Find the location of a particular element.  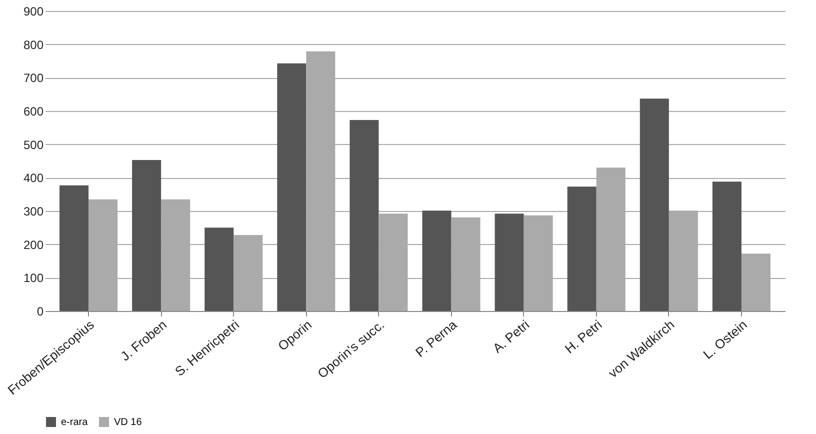

y-tick-label: 500 is located at coordinates (33, 145).